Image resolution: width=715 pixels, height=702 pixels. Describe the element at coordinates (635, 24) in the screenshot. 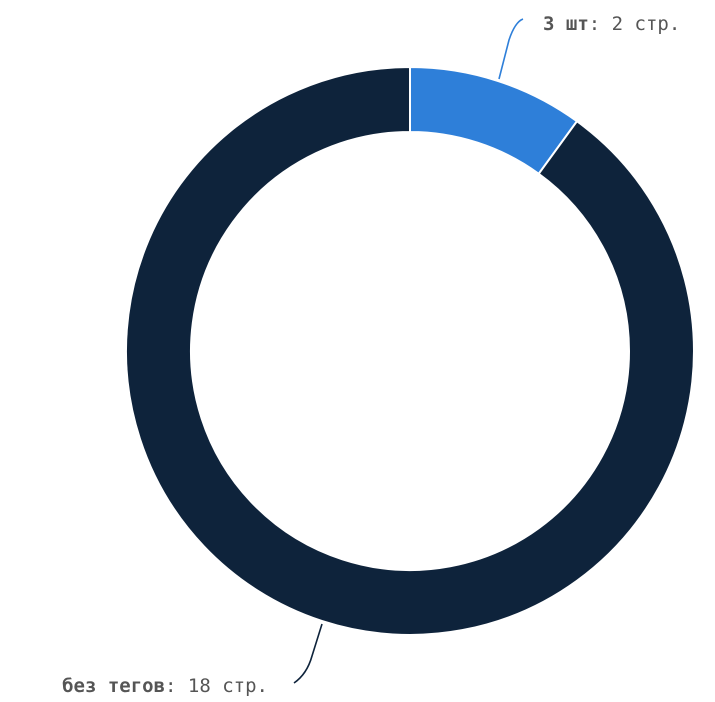

I see `slice-label-value: : 2 стр.` at that location.